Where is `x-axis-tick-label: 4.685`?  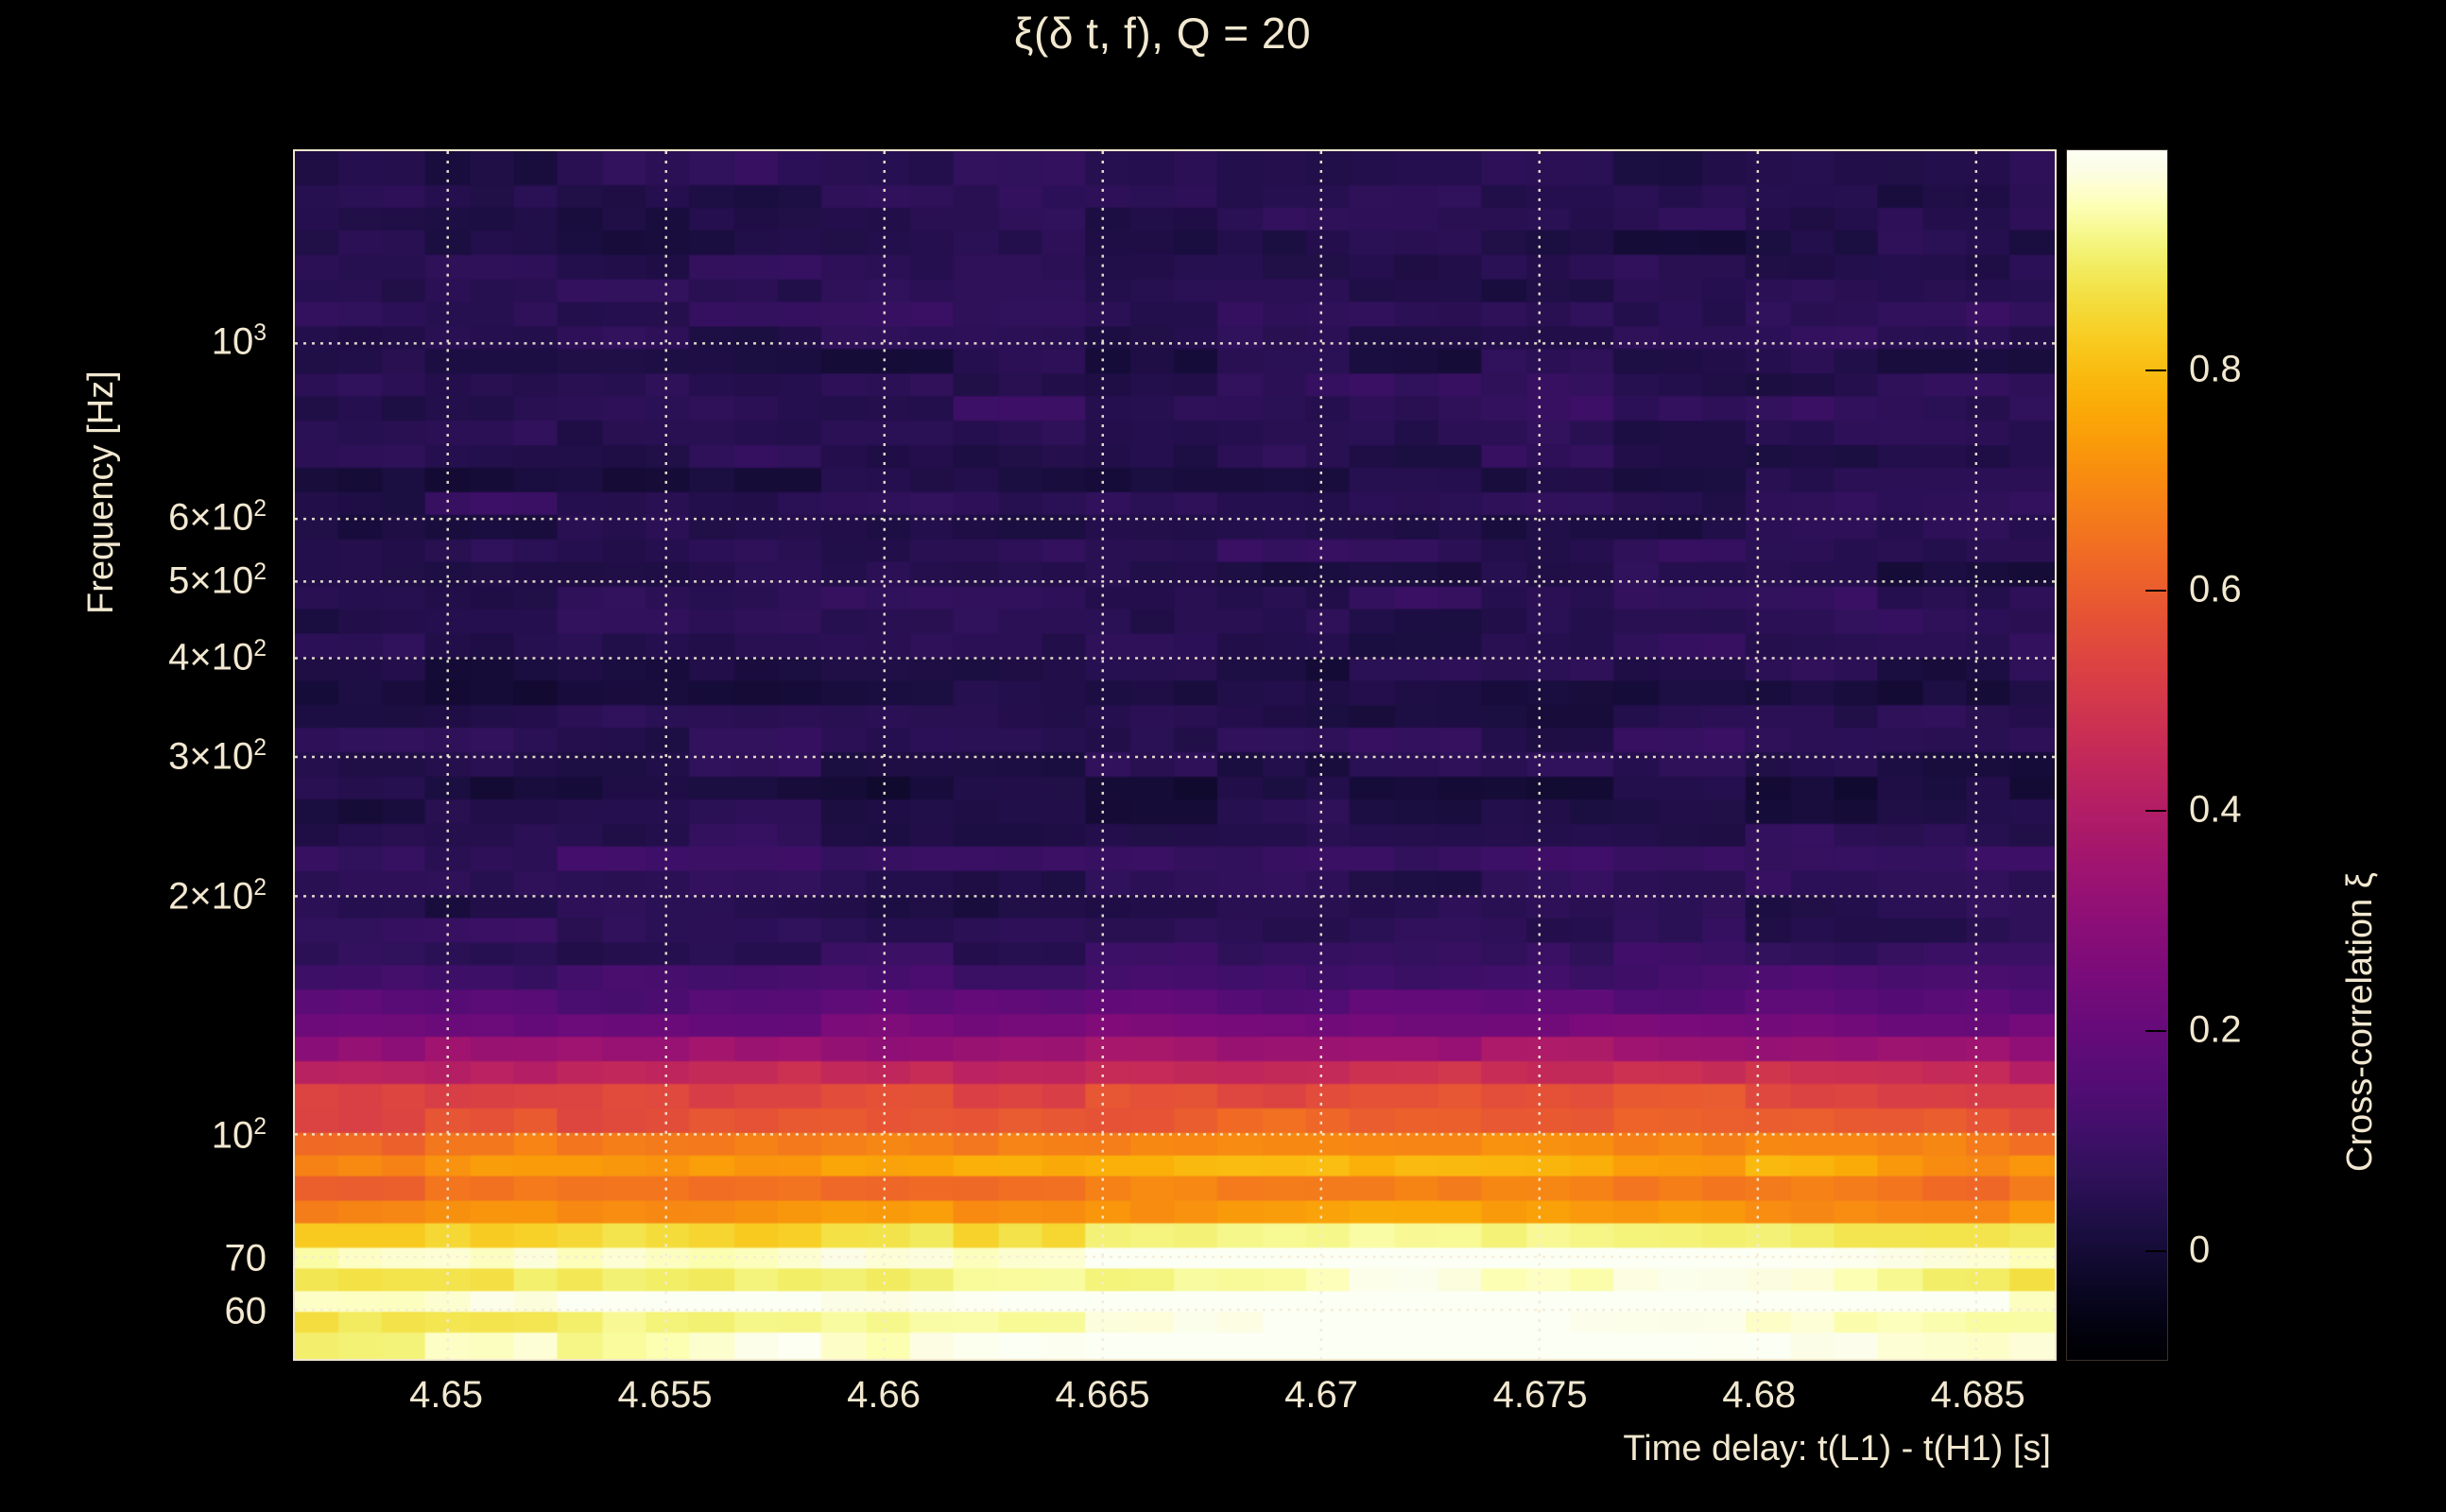 x-axis-tick-label: 4.685 is located at coordinates (1978, 1395).